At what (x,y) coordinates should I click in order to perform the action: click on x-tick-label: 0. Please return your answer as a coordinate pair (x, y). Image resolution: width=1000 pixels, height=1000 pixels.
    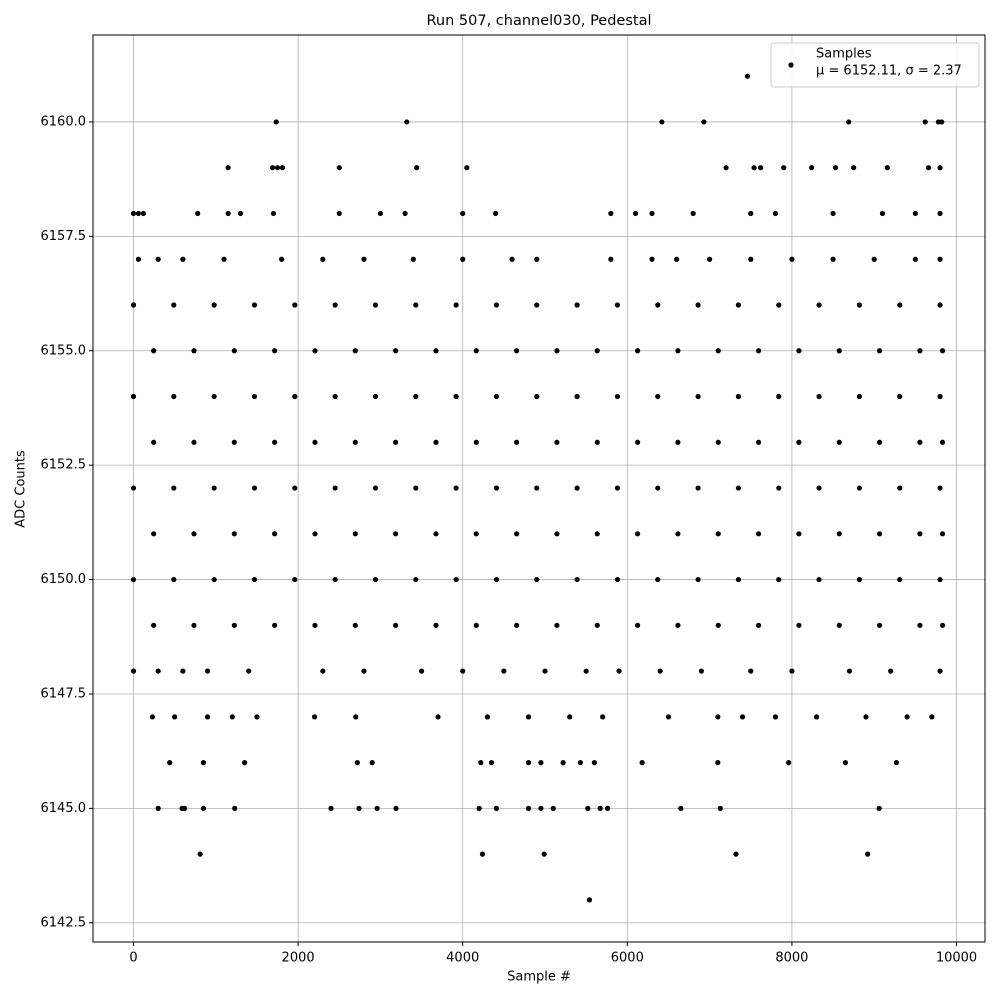
    Looking at the image, I should click on (133, 958).